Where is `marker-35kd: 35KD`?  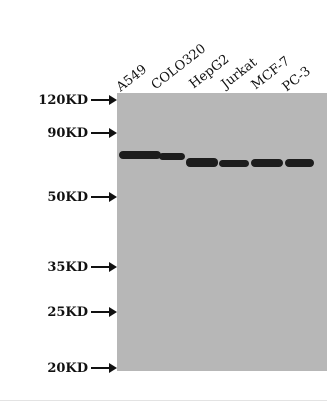 marker-35kd: 35KD is located at coordinates (58, 267).